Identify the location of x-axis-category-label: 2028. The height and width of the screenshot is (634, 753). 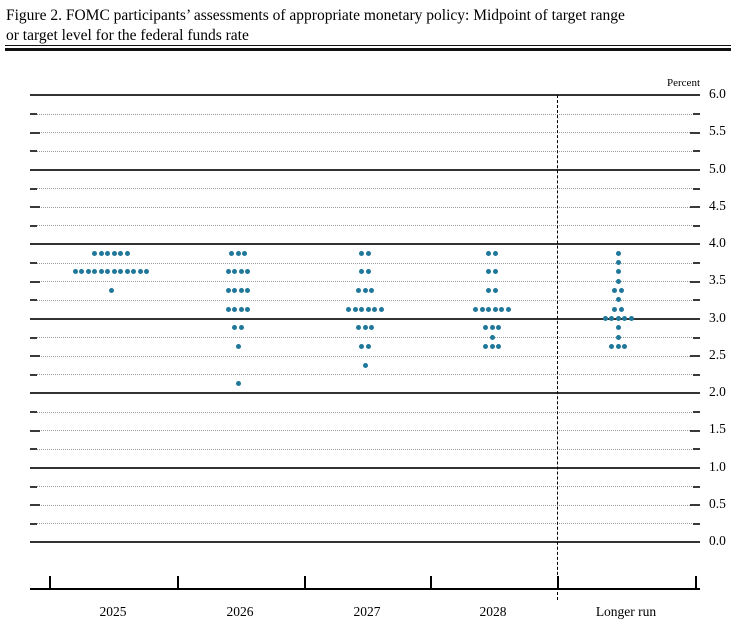
(493, 611).